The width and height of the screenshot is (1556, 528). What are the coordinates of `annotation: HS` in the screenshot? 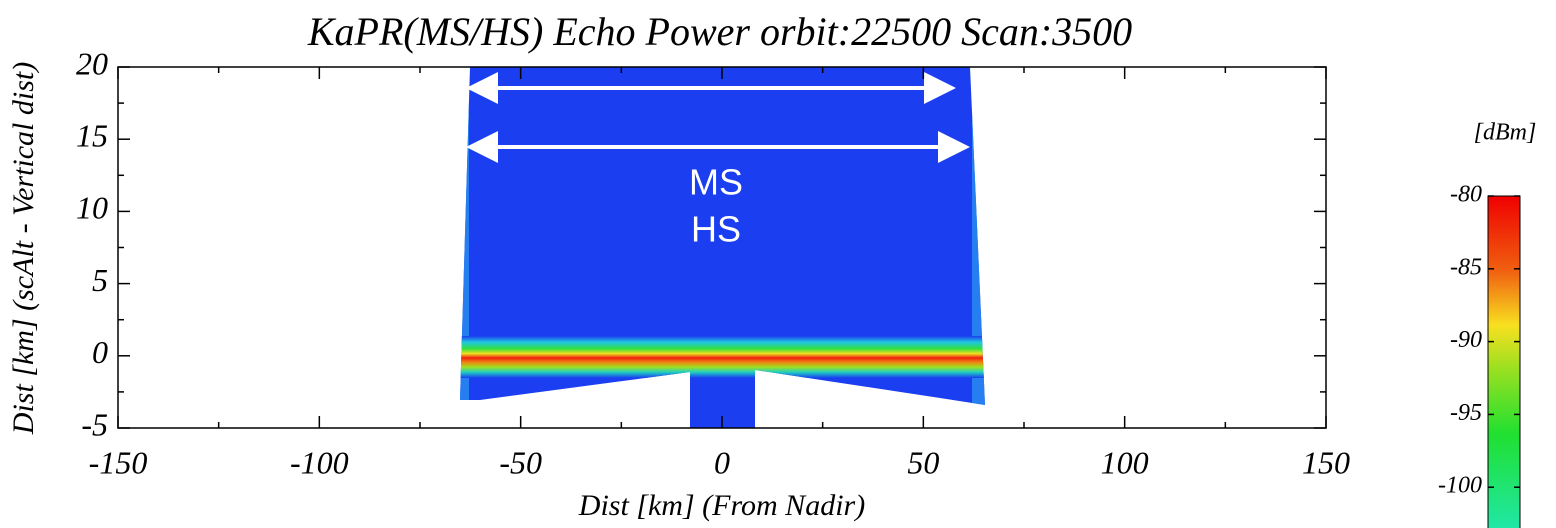 It's located at (716, 229).